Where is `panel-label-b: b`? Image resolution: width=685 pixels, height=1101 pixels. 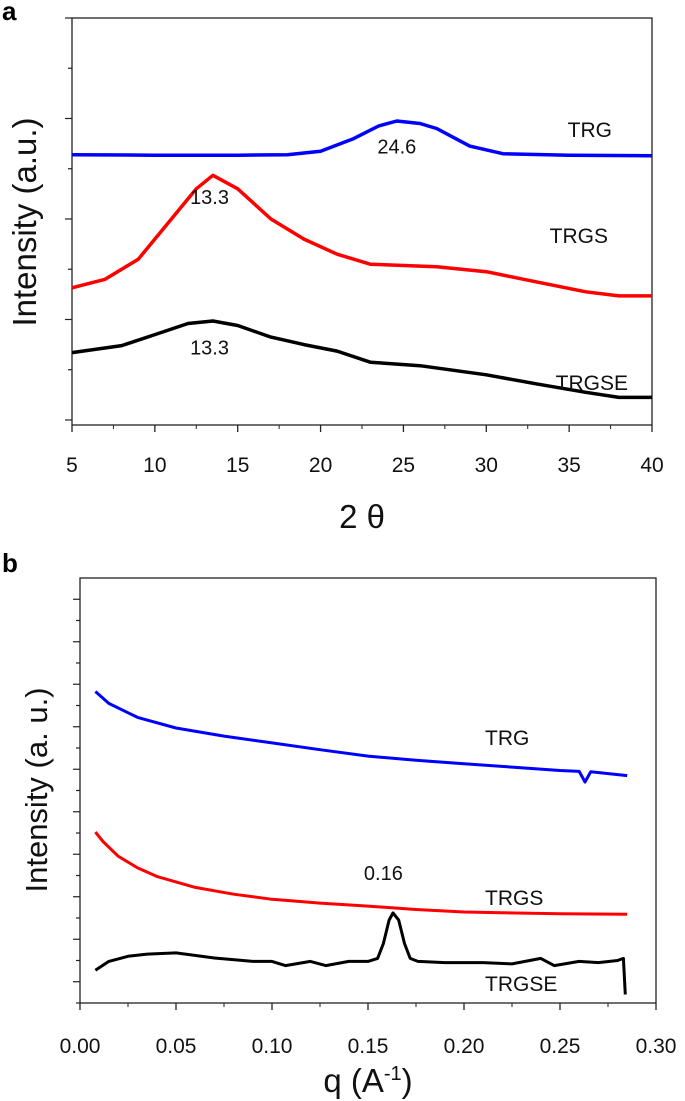 panel-label-b: b is located at coordinates (10, 563).